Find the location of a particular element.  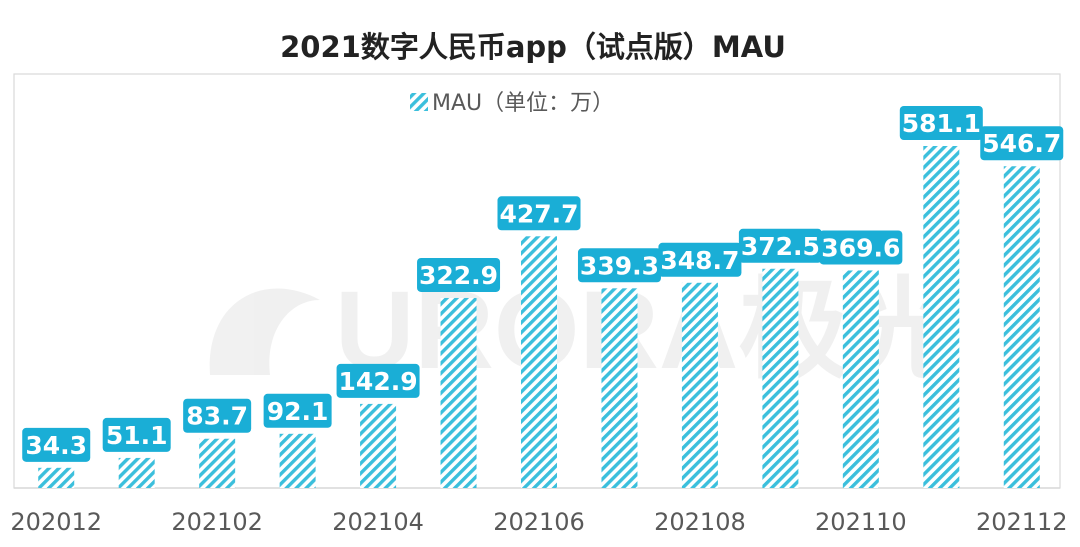

value-label-text: 51.1 is located at coordinates (137, 435).